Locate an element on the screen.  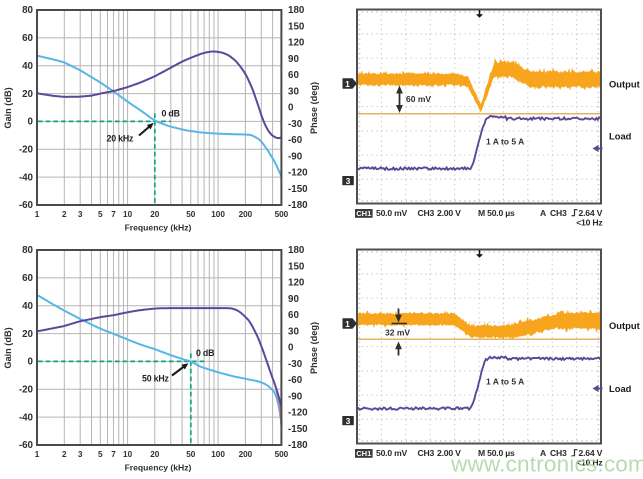
svg-text: Frequency (kHz) is located at coordinates (158, 467).